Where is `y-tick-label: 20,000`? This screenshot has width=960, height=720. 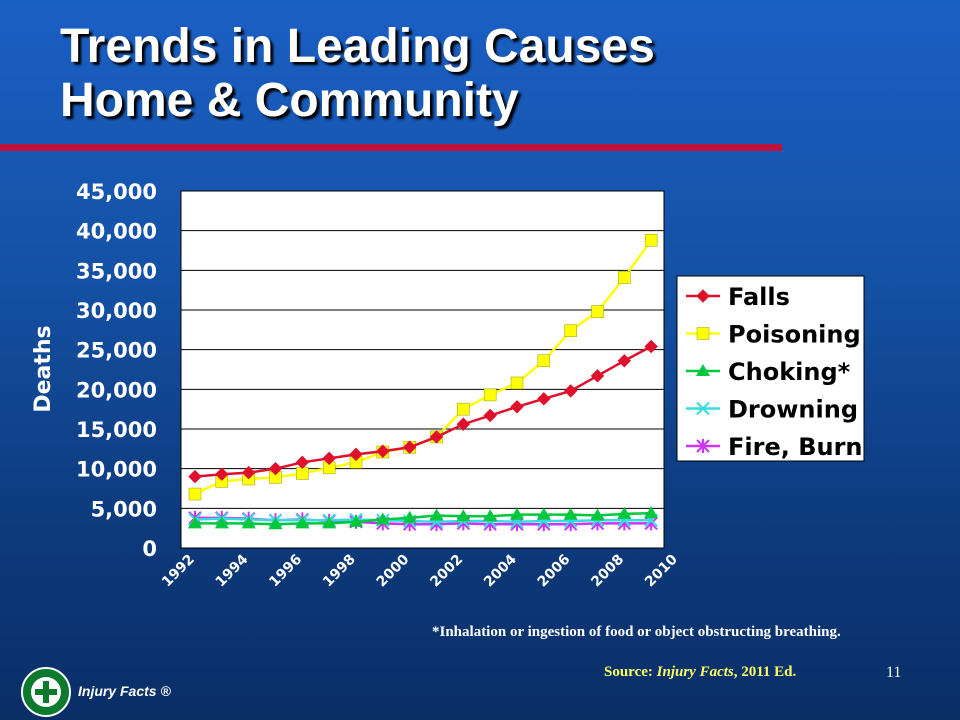 y-tick-label: 20,000 is located at coordinates (116, 390).